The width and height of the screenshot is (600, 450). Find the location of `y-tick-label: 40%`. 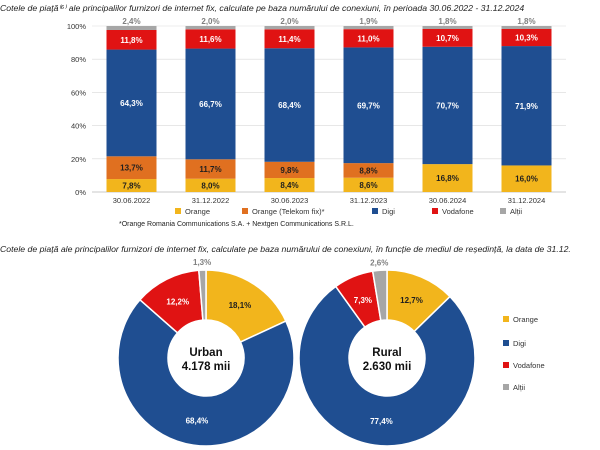

y-tick-label: 40% is located at coordinates (78, 126).